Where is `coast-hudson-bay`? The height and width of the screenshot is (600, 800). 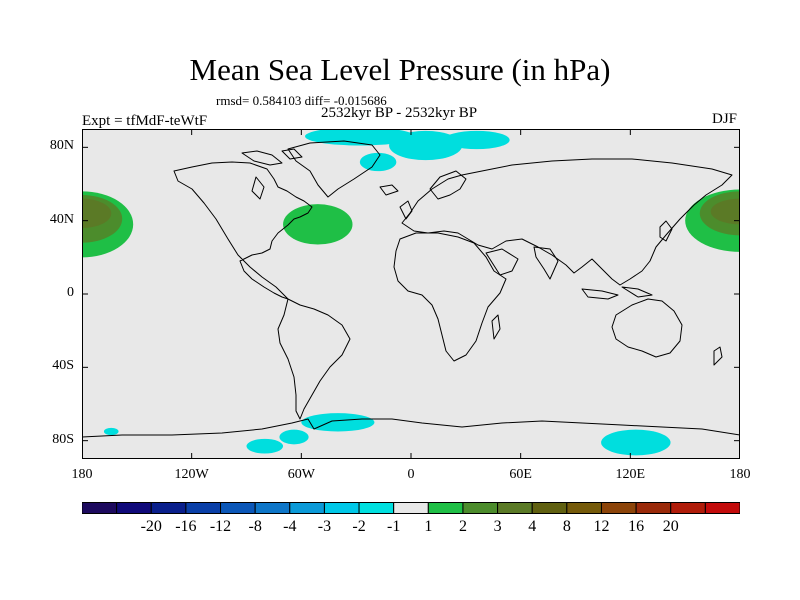
coast-hudson-bay is located at coordinates (258, 188).